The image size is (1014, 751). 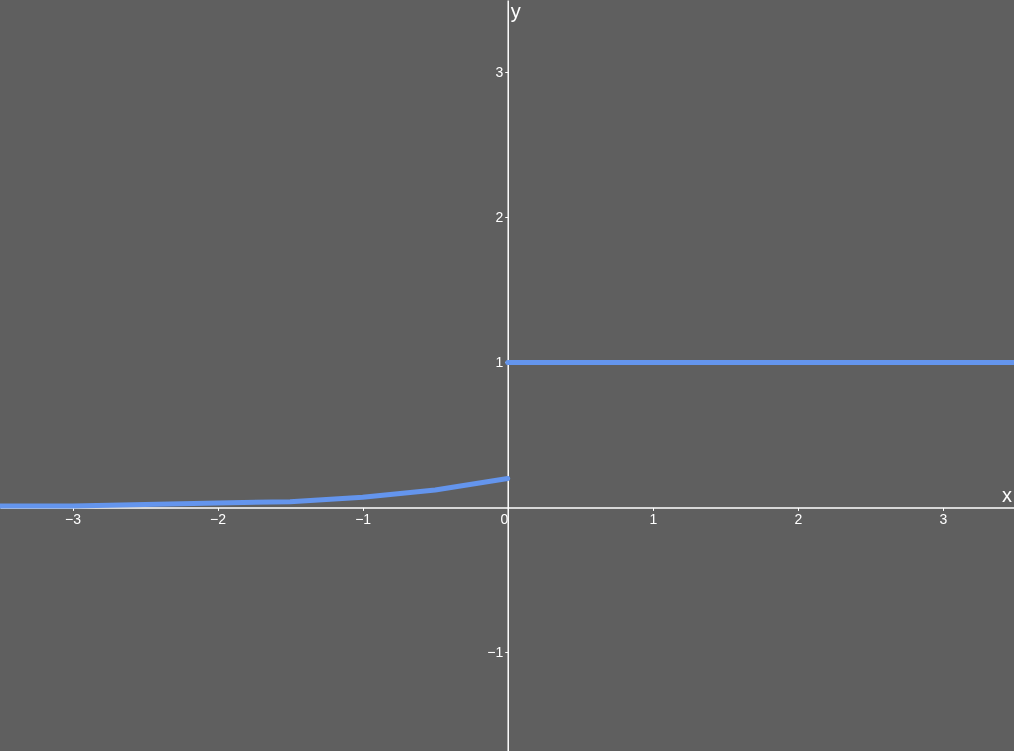 What do you see at coordinates (499, 361) in the screenshot?
I see `y-tick-label: 1` at bounding box center [499, 361].